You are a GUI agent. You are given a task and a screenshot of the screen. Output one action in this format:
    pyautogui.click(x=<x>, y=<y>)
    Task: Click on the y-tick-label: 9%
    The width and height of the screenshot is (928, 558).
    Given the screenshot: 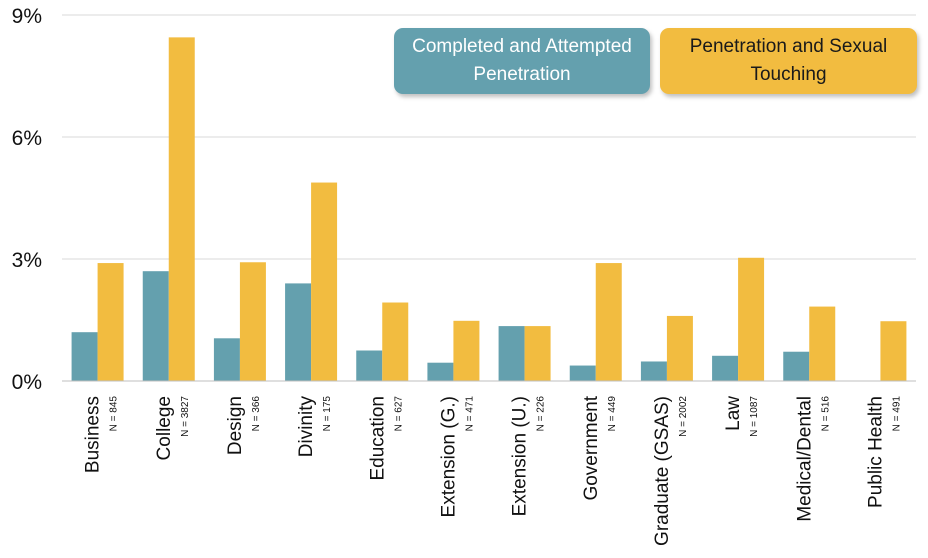 What is the action you would take?
    pyautogui.click(x=27, y=16)
    